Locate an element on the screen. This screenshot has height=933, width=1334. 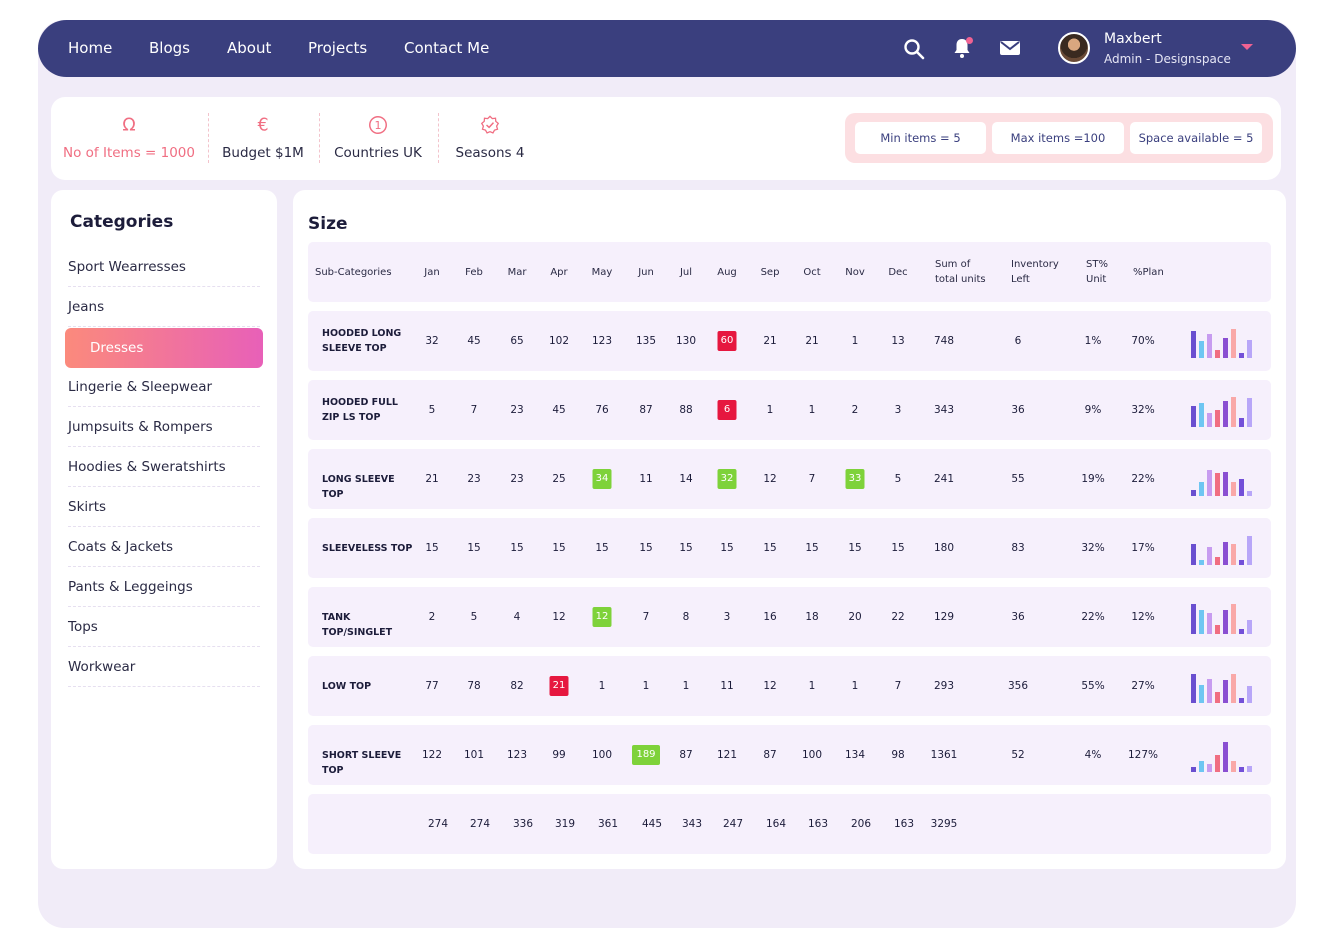
cell-value: 20 is located at coordinates (855, 617).